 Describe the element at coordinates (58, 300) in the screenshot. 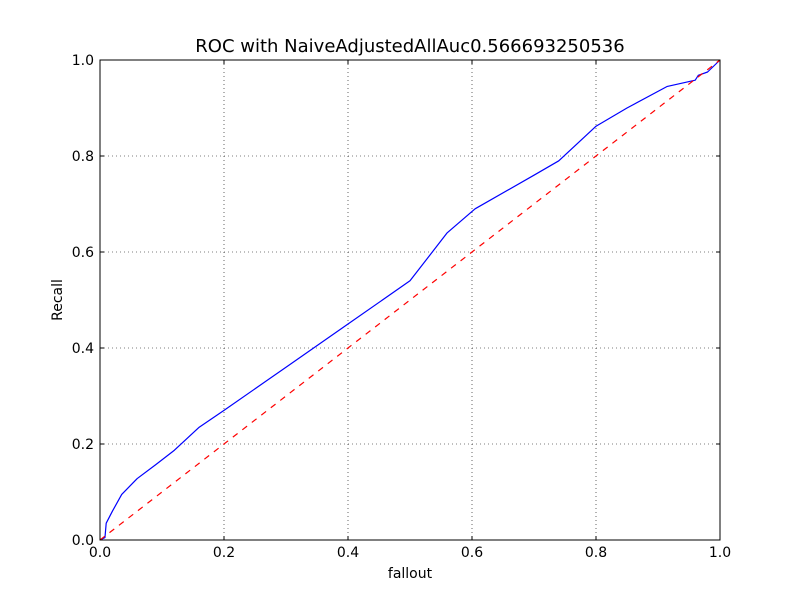

I see `y-axis-label: Recall` at that location.